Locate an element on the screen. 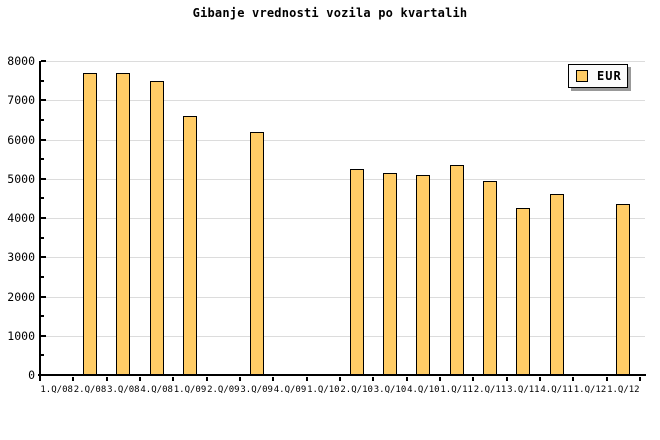 This screenshot has height=440, width=660. bar-4-1.Q/09 is located at coordinates (190, 245).